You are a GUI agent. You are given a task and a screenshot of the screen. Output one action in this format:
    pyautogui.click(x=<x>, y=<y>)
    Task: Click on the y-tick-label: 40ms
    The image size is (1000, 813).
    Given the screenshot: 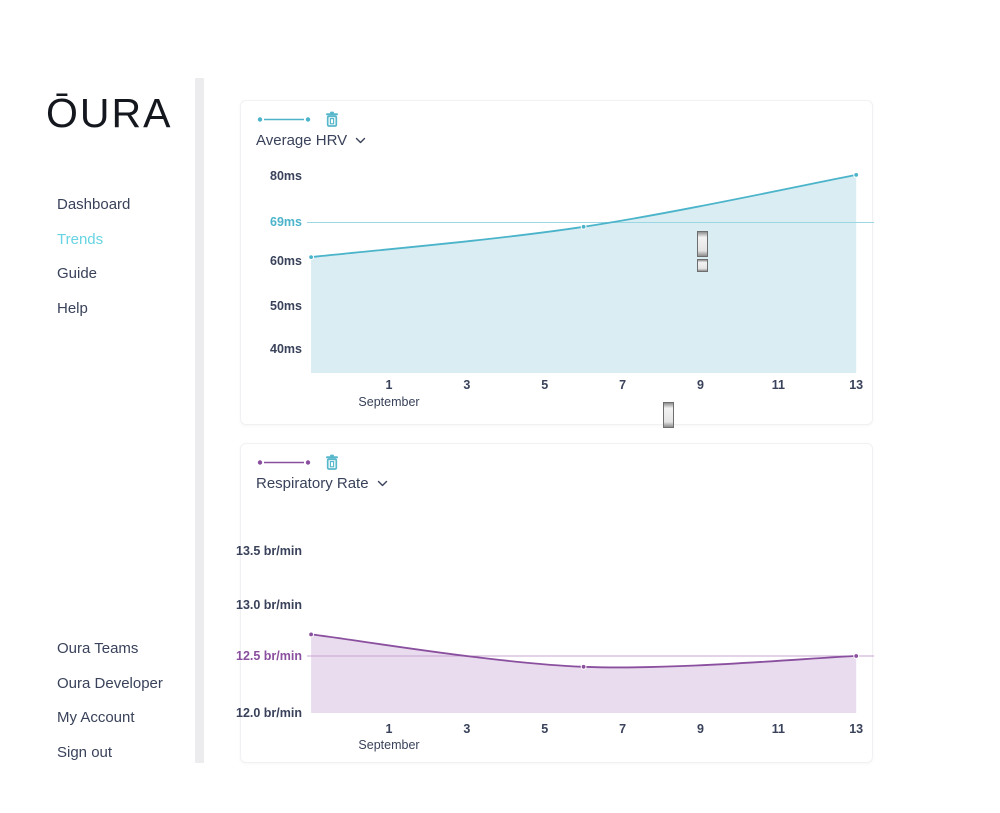 What is the action you would take?
    pyautogui.click(x=286, y=349)
    